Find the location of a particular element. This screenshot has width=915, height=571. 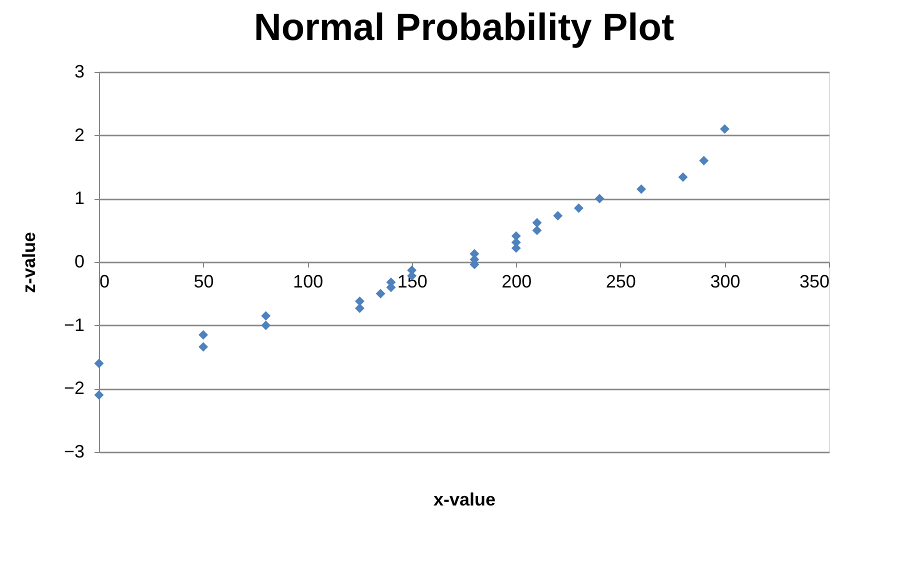

x-tick-label: 300 is located at coordinates (725, 282).